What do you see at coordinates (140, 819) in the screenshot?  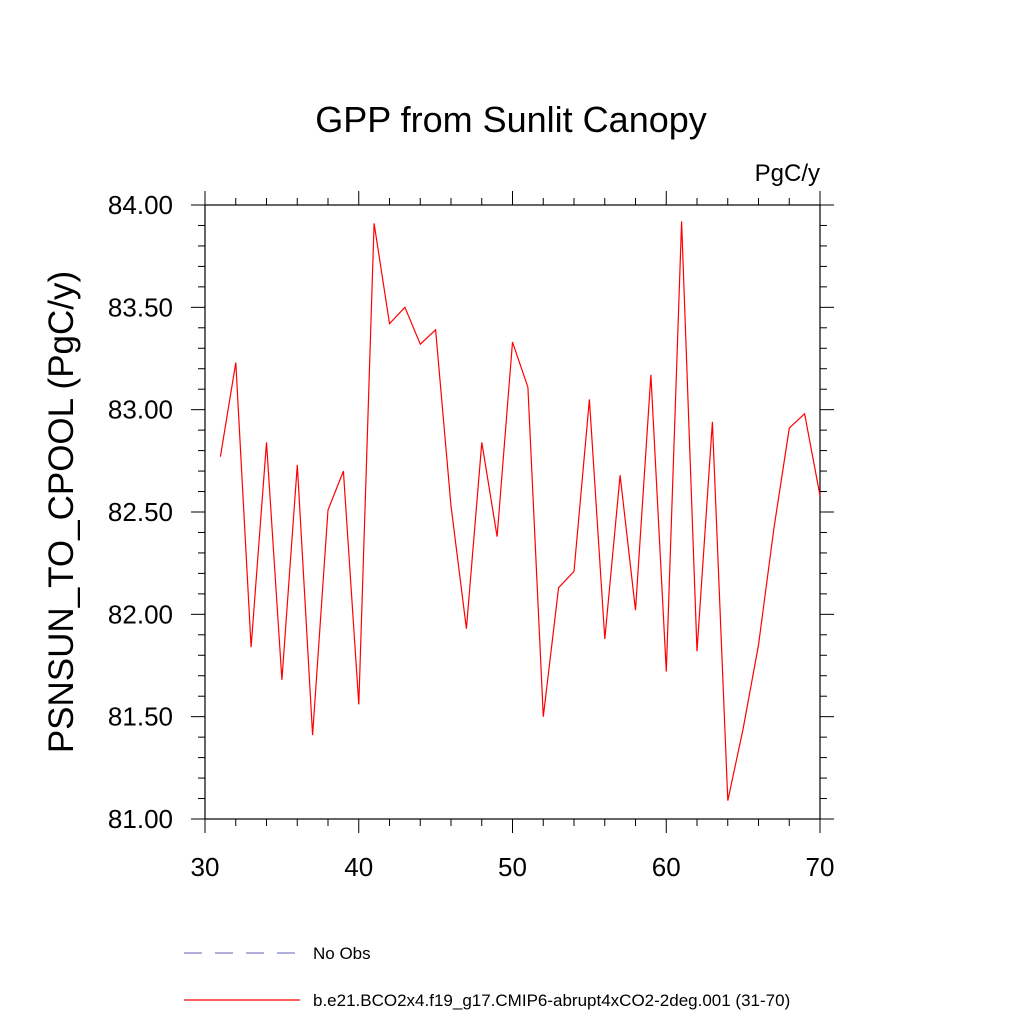 I see `y-tick-label: 81.00` at bounding box center [140, 819].